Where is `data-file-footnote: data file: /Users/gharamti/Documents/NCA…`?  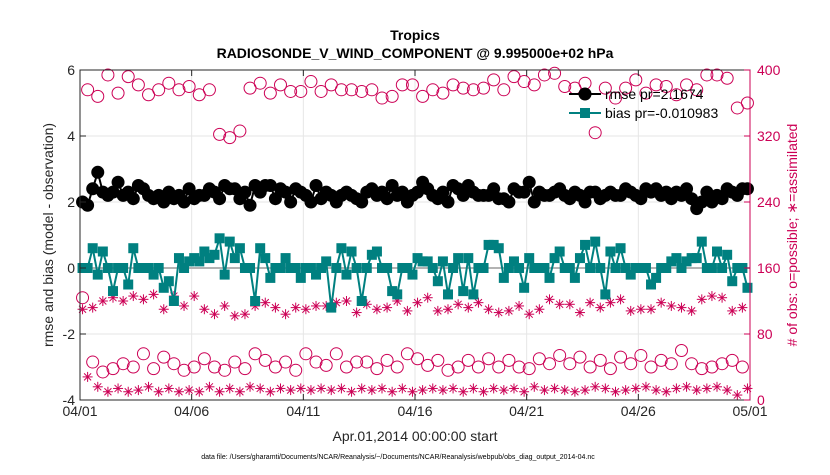
data-file-footnote: data file: /Users/gharamti/Documents/NCA… is located at coordinates (398, 457).